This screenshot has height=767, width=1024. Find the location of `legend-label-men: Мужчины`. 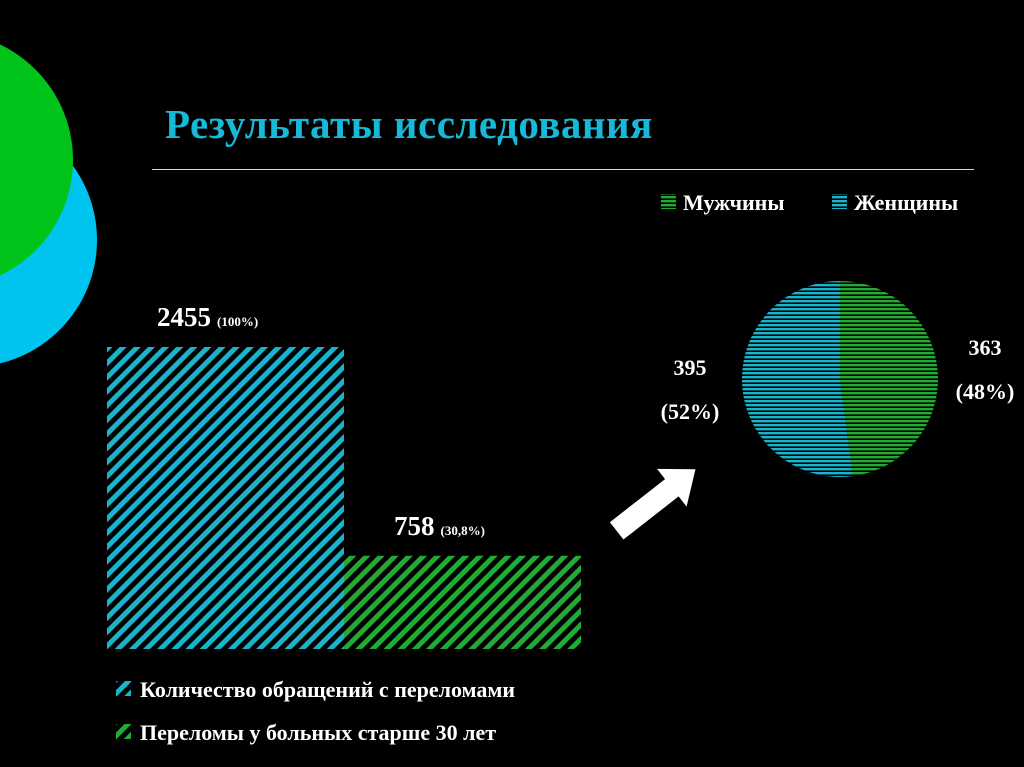

legend-label-men: Мужчины is located at coordinates (734, 202).